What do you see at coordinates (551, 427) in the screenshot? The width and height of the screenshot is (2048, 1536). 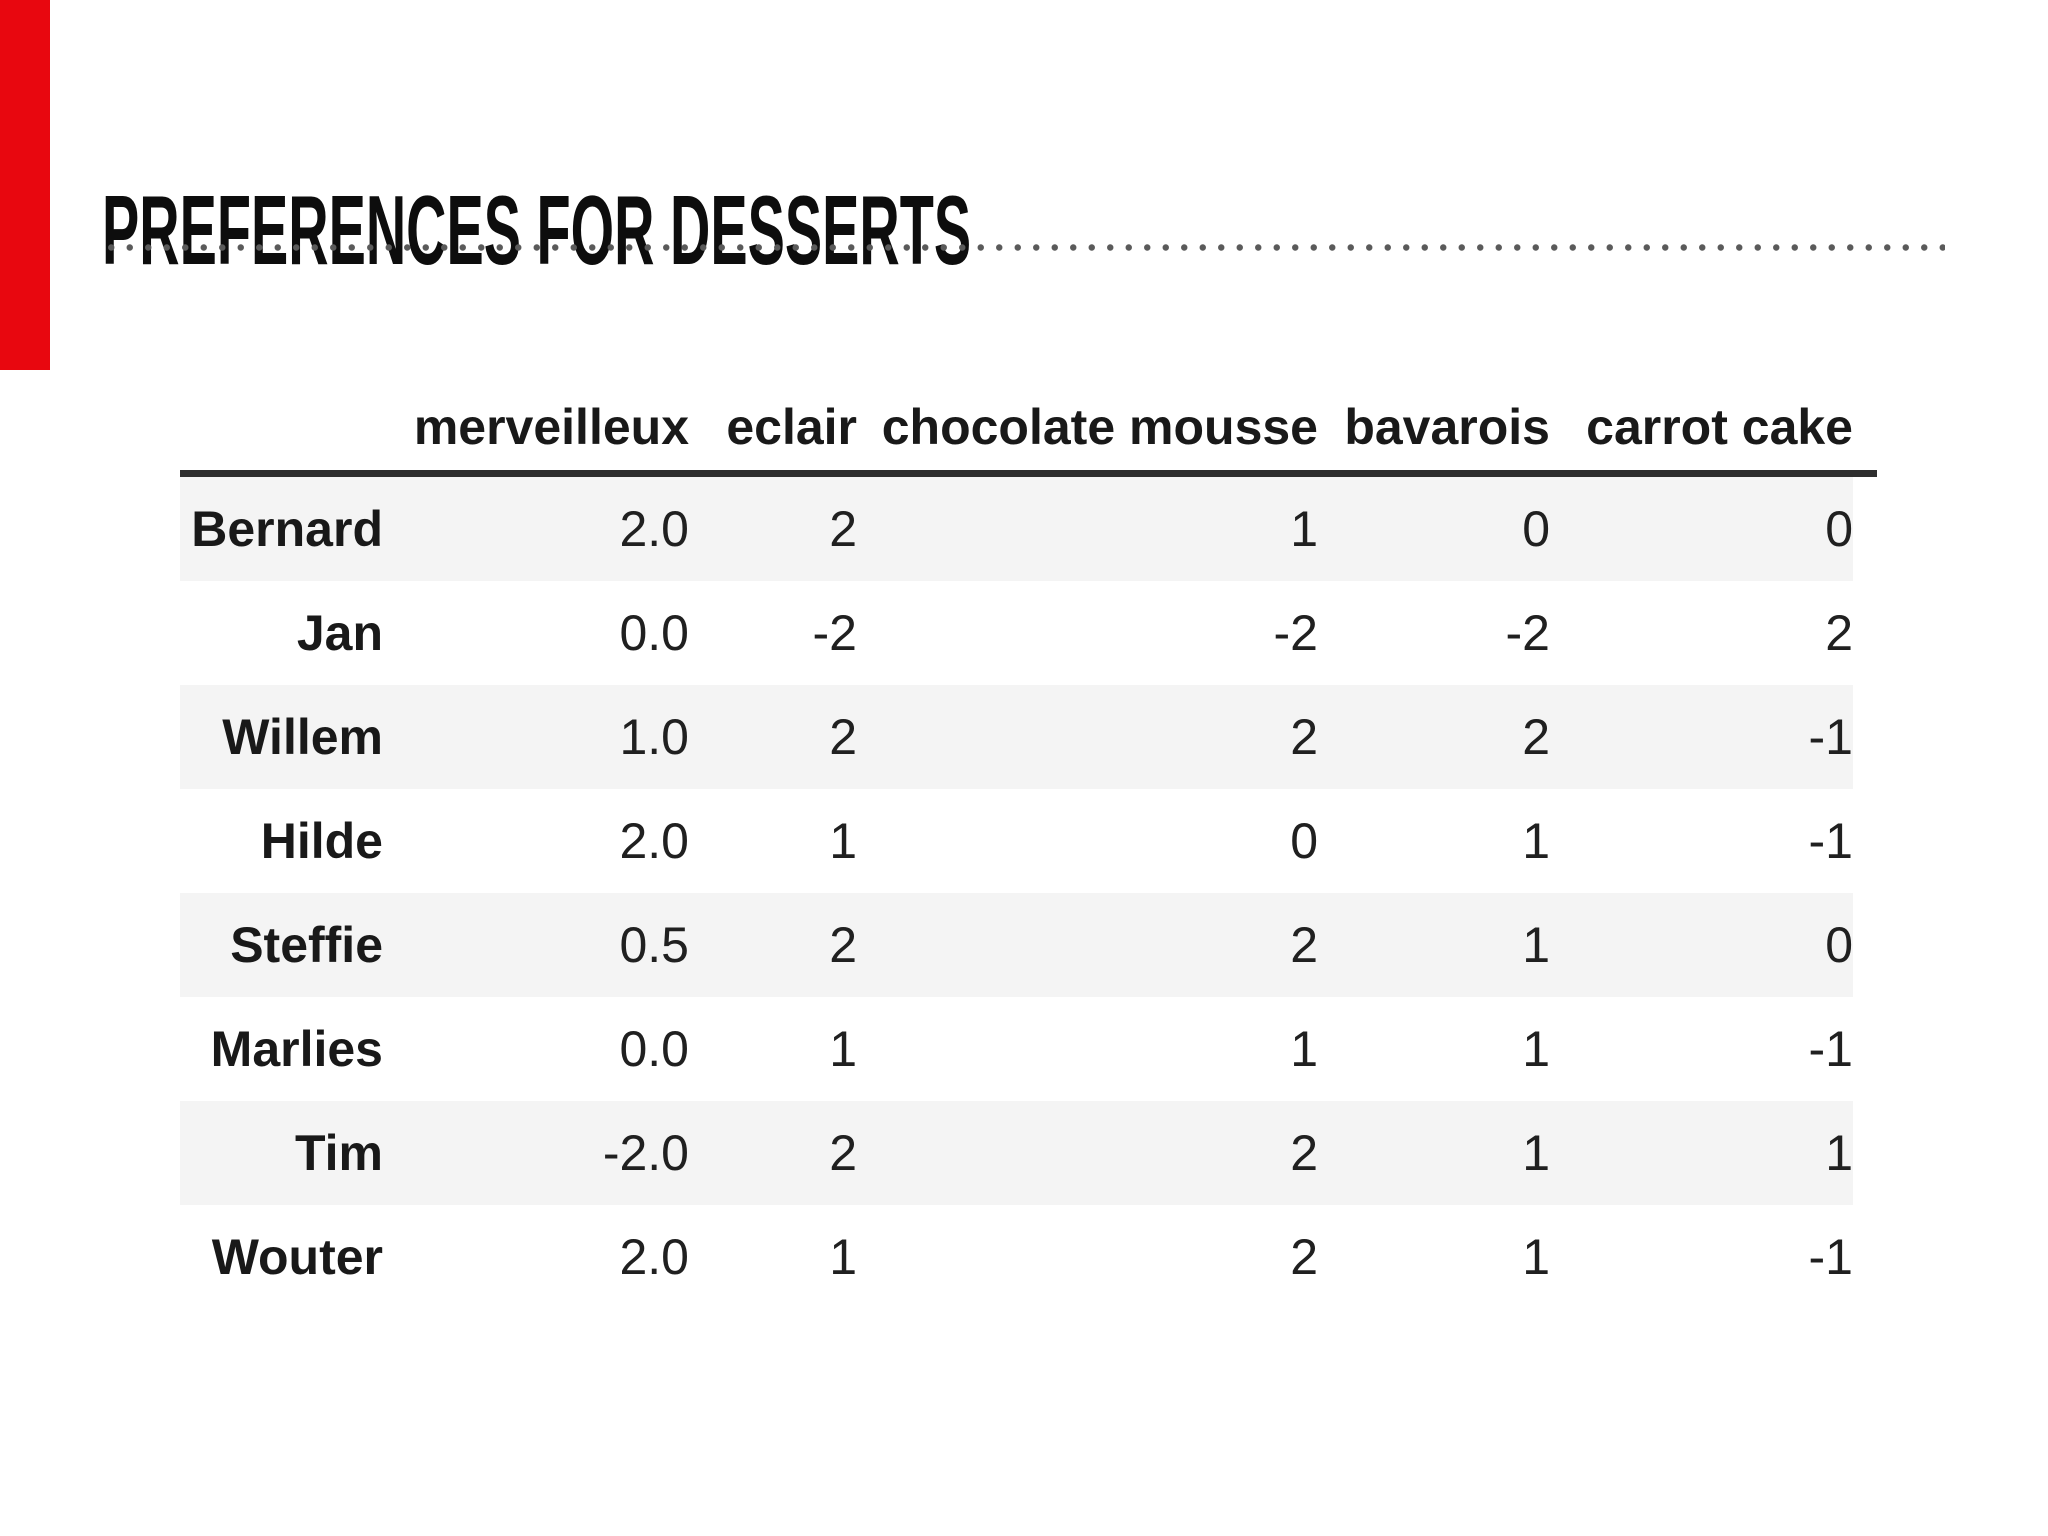 I see `column-header-merveilleux: merveilleux` at bounding box center [551, 427].